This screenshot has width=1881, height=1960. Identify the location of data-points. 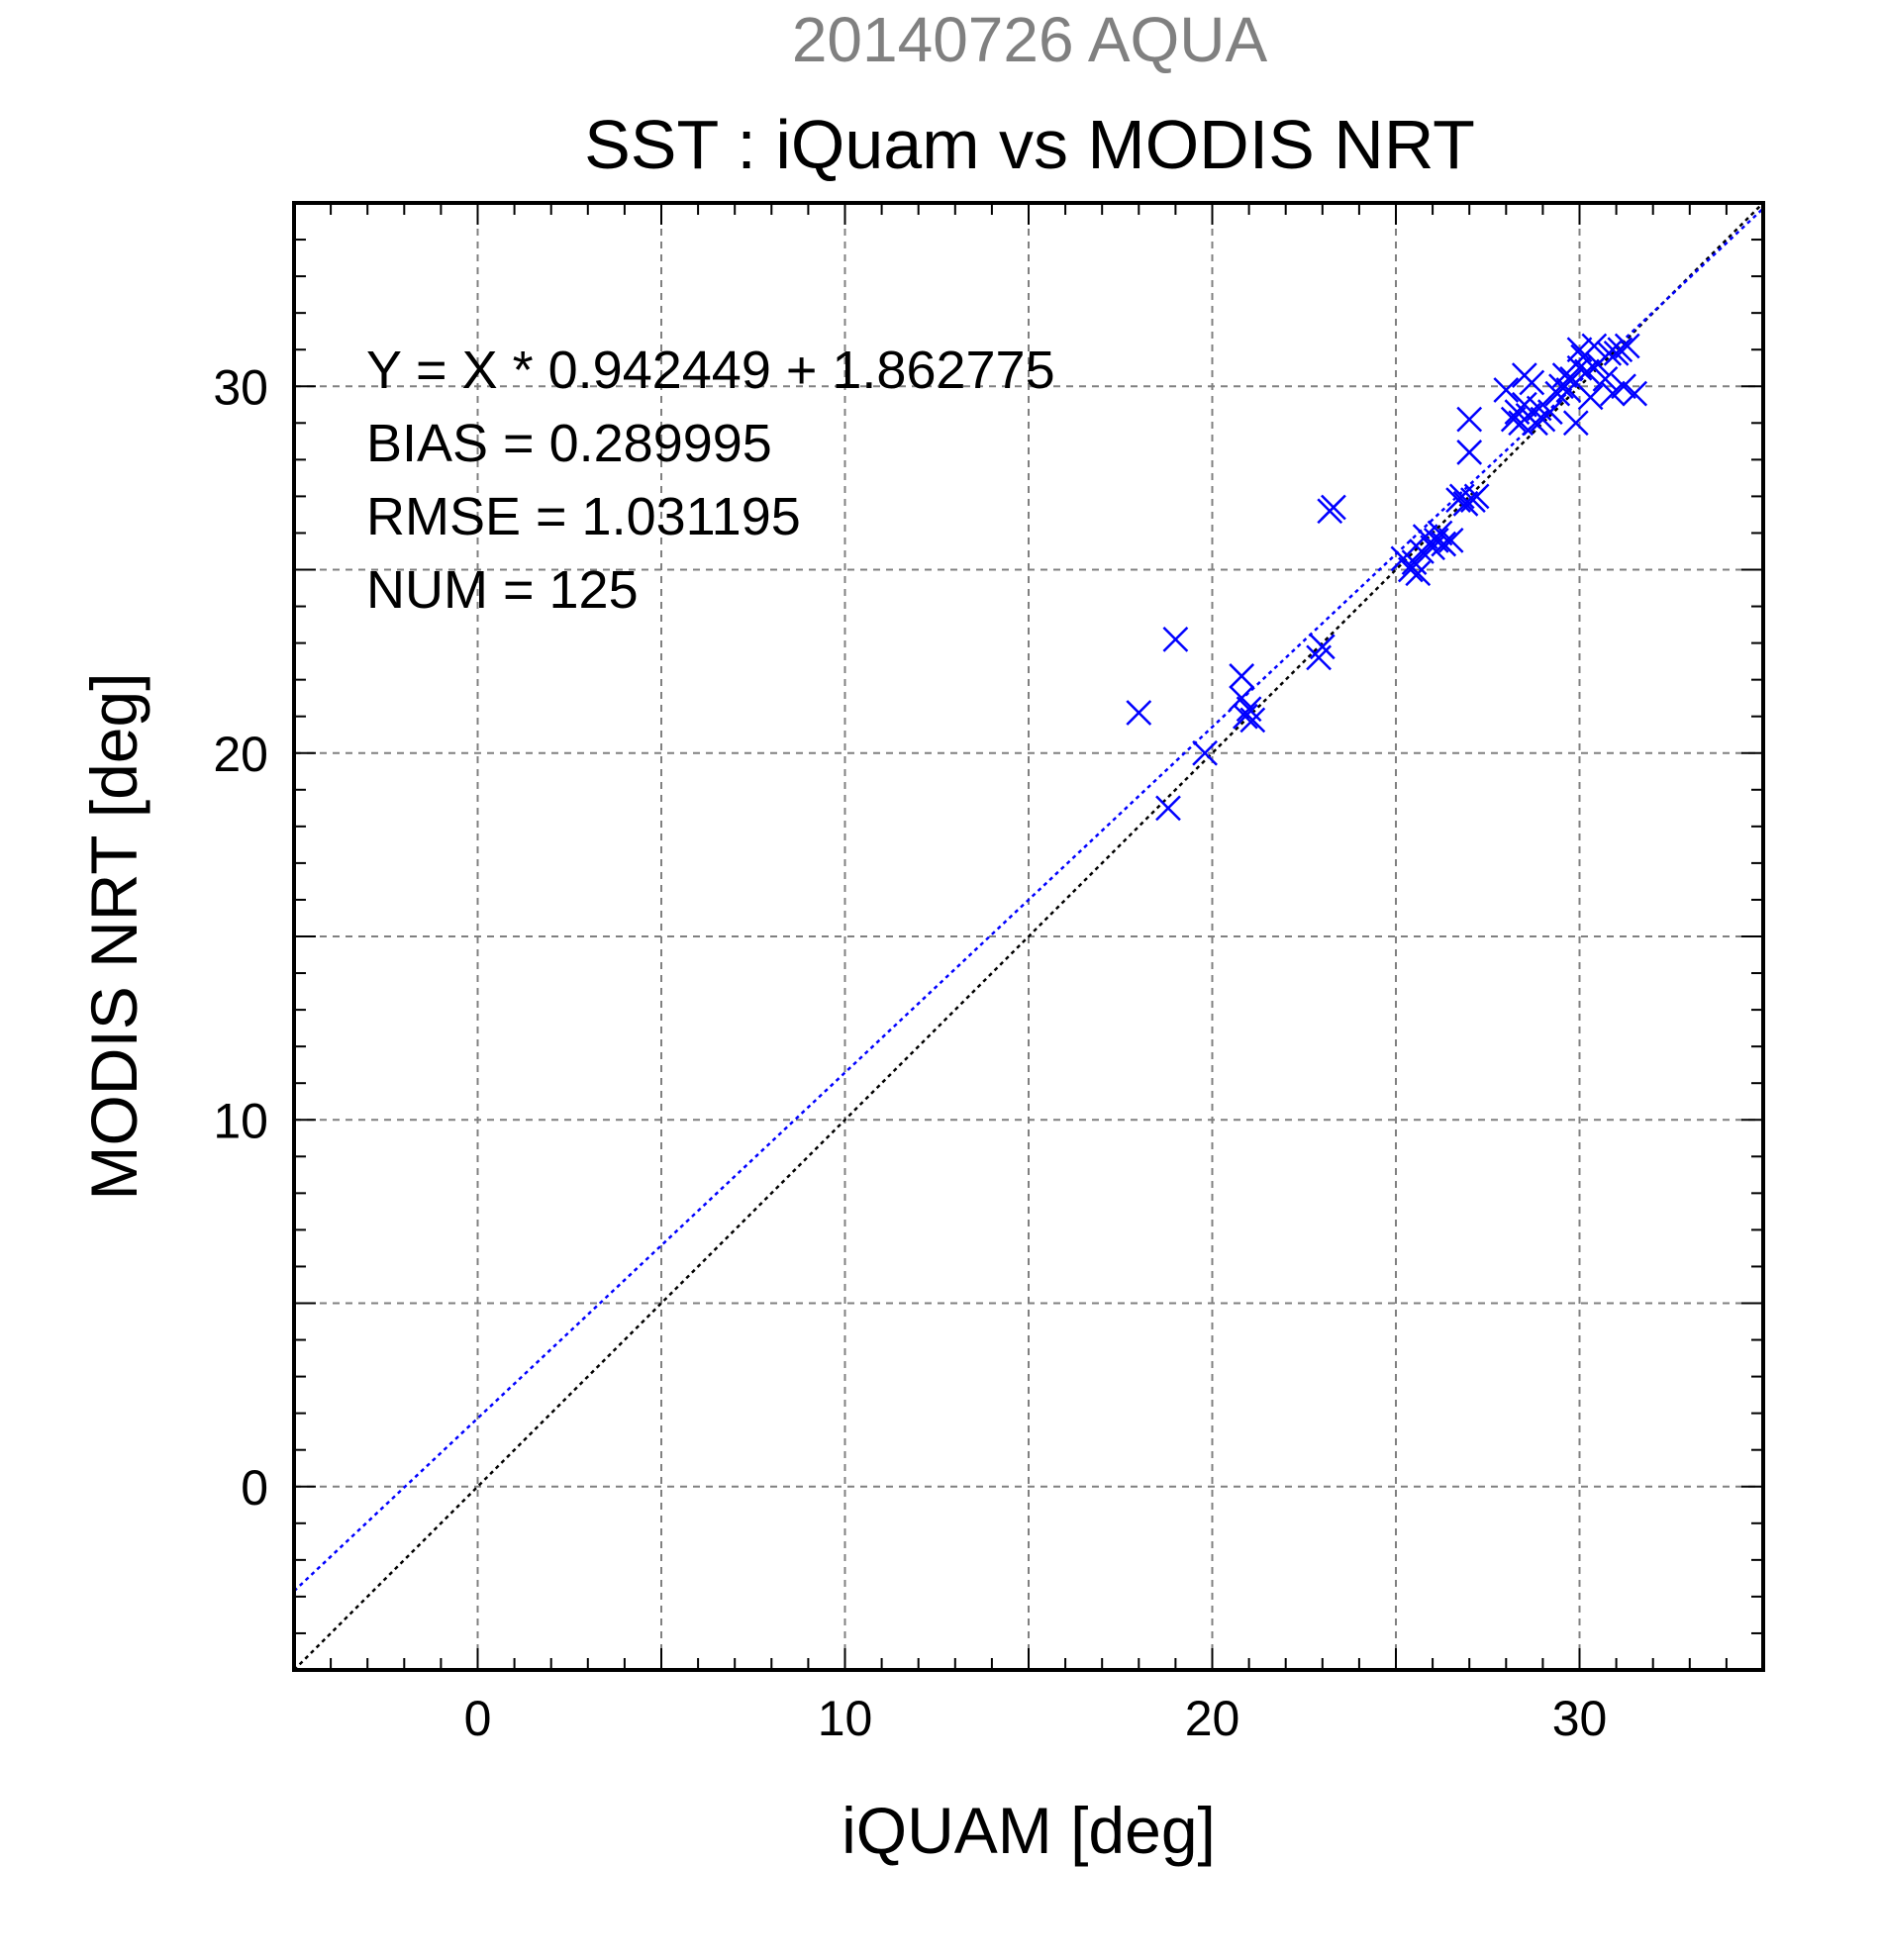
(1387, 577).